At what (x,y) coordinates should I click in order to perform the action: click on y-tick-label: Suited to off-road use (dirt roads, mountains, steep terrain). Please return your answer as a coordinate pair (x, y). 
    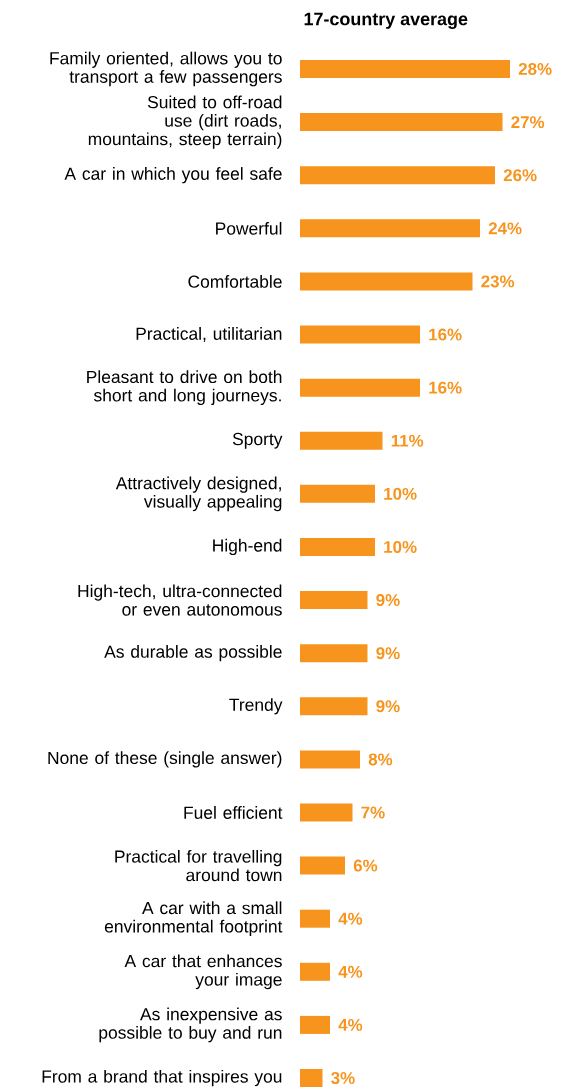
    Looking at the image, I should click on (185, 122).